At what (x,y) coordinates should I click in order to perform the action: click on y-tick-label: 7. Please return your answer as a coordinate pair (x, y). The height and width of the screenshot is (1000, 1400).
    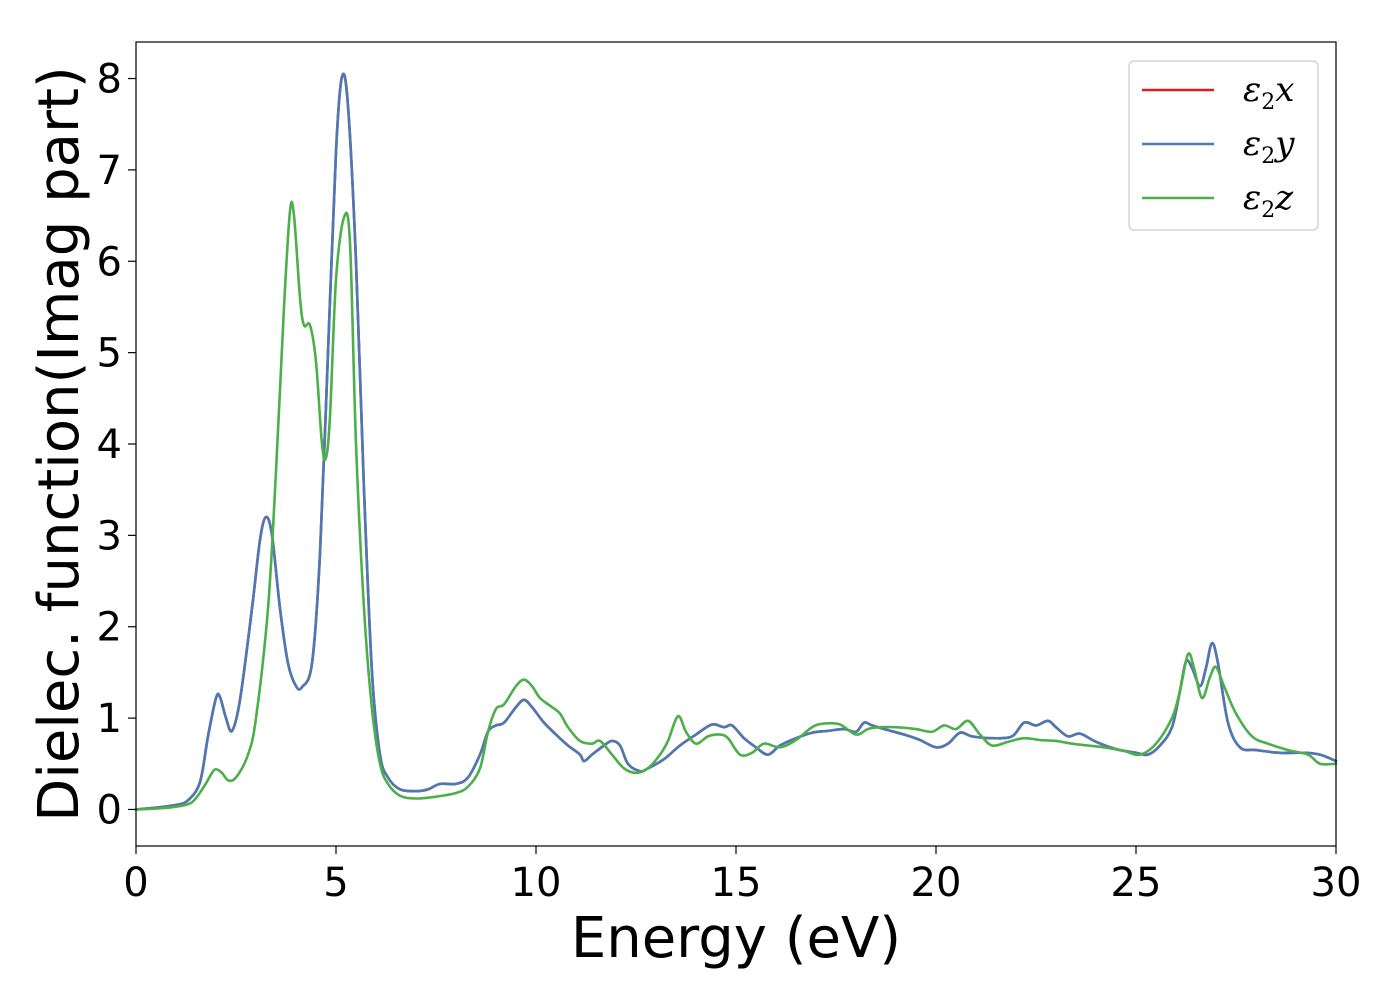
    Looking at the image, I should click on (109, 171).